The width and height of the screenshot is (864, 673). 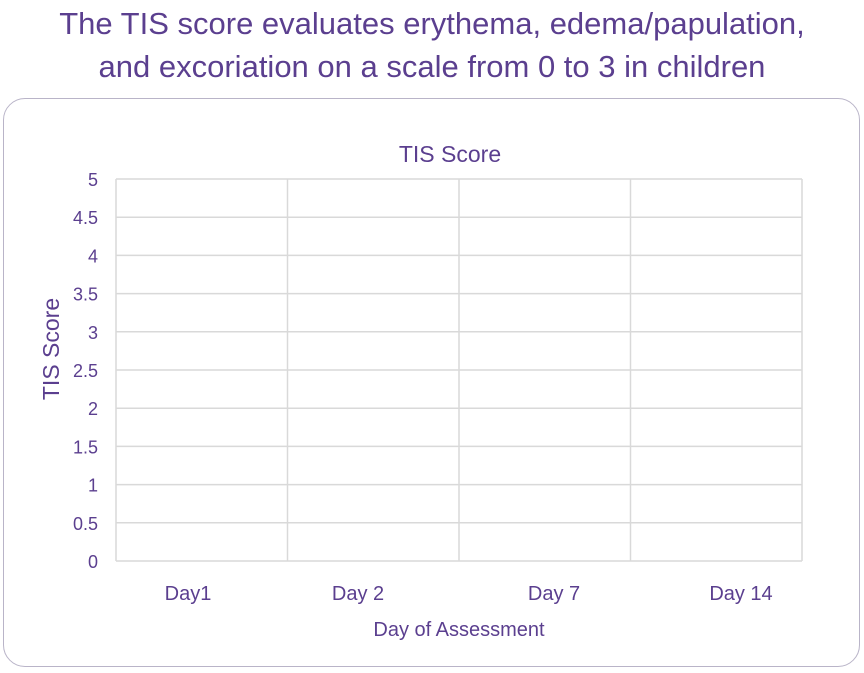 I want to click on chart-title: TIS Score, so click(x=450, y=154).